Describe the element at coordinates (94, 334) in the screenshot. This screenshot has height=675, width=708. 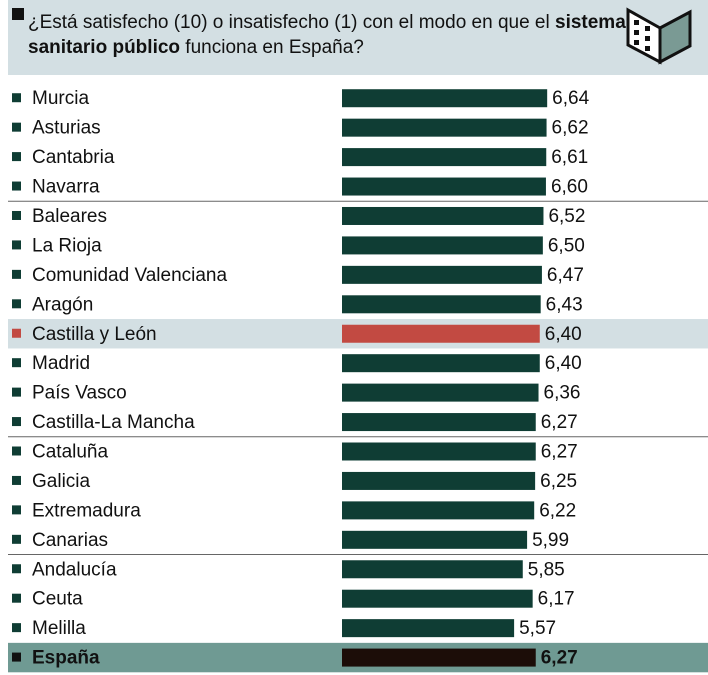
I see `category-label: Castilla y León` at that location.